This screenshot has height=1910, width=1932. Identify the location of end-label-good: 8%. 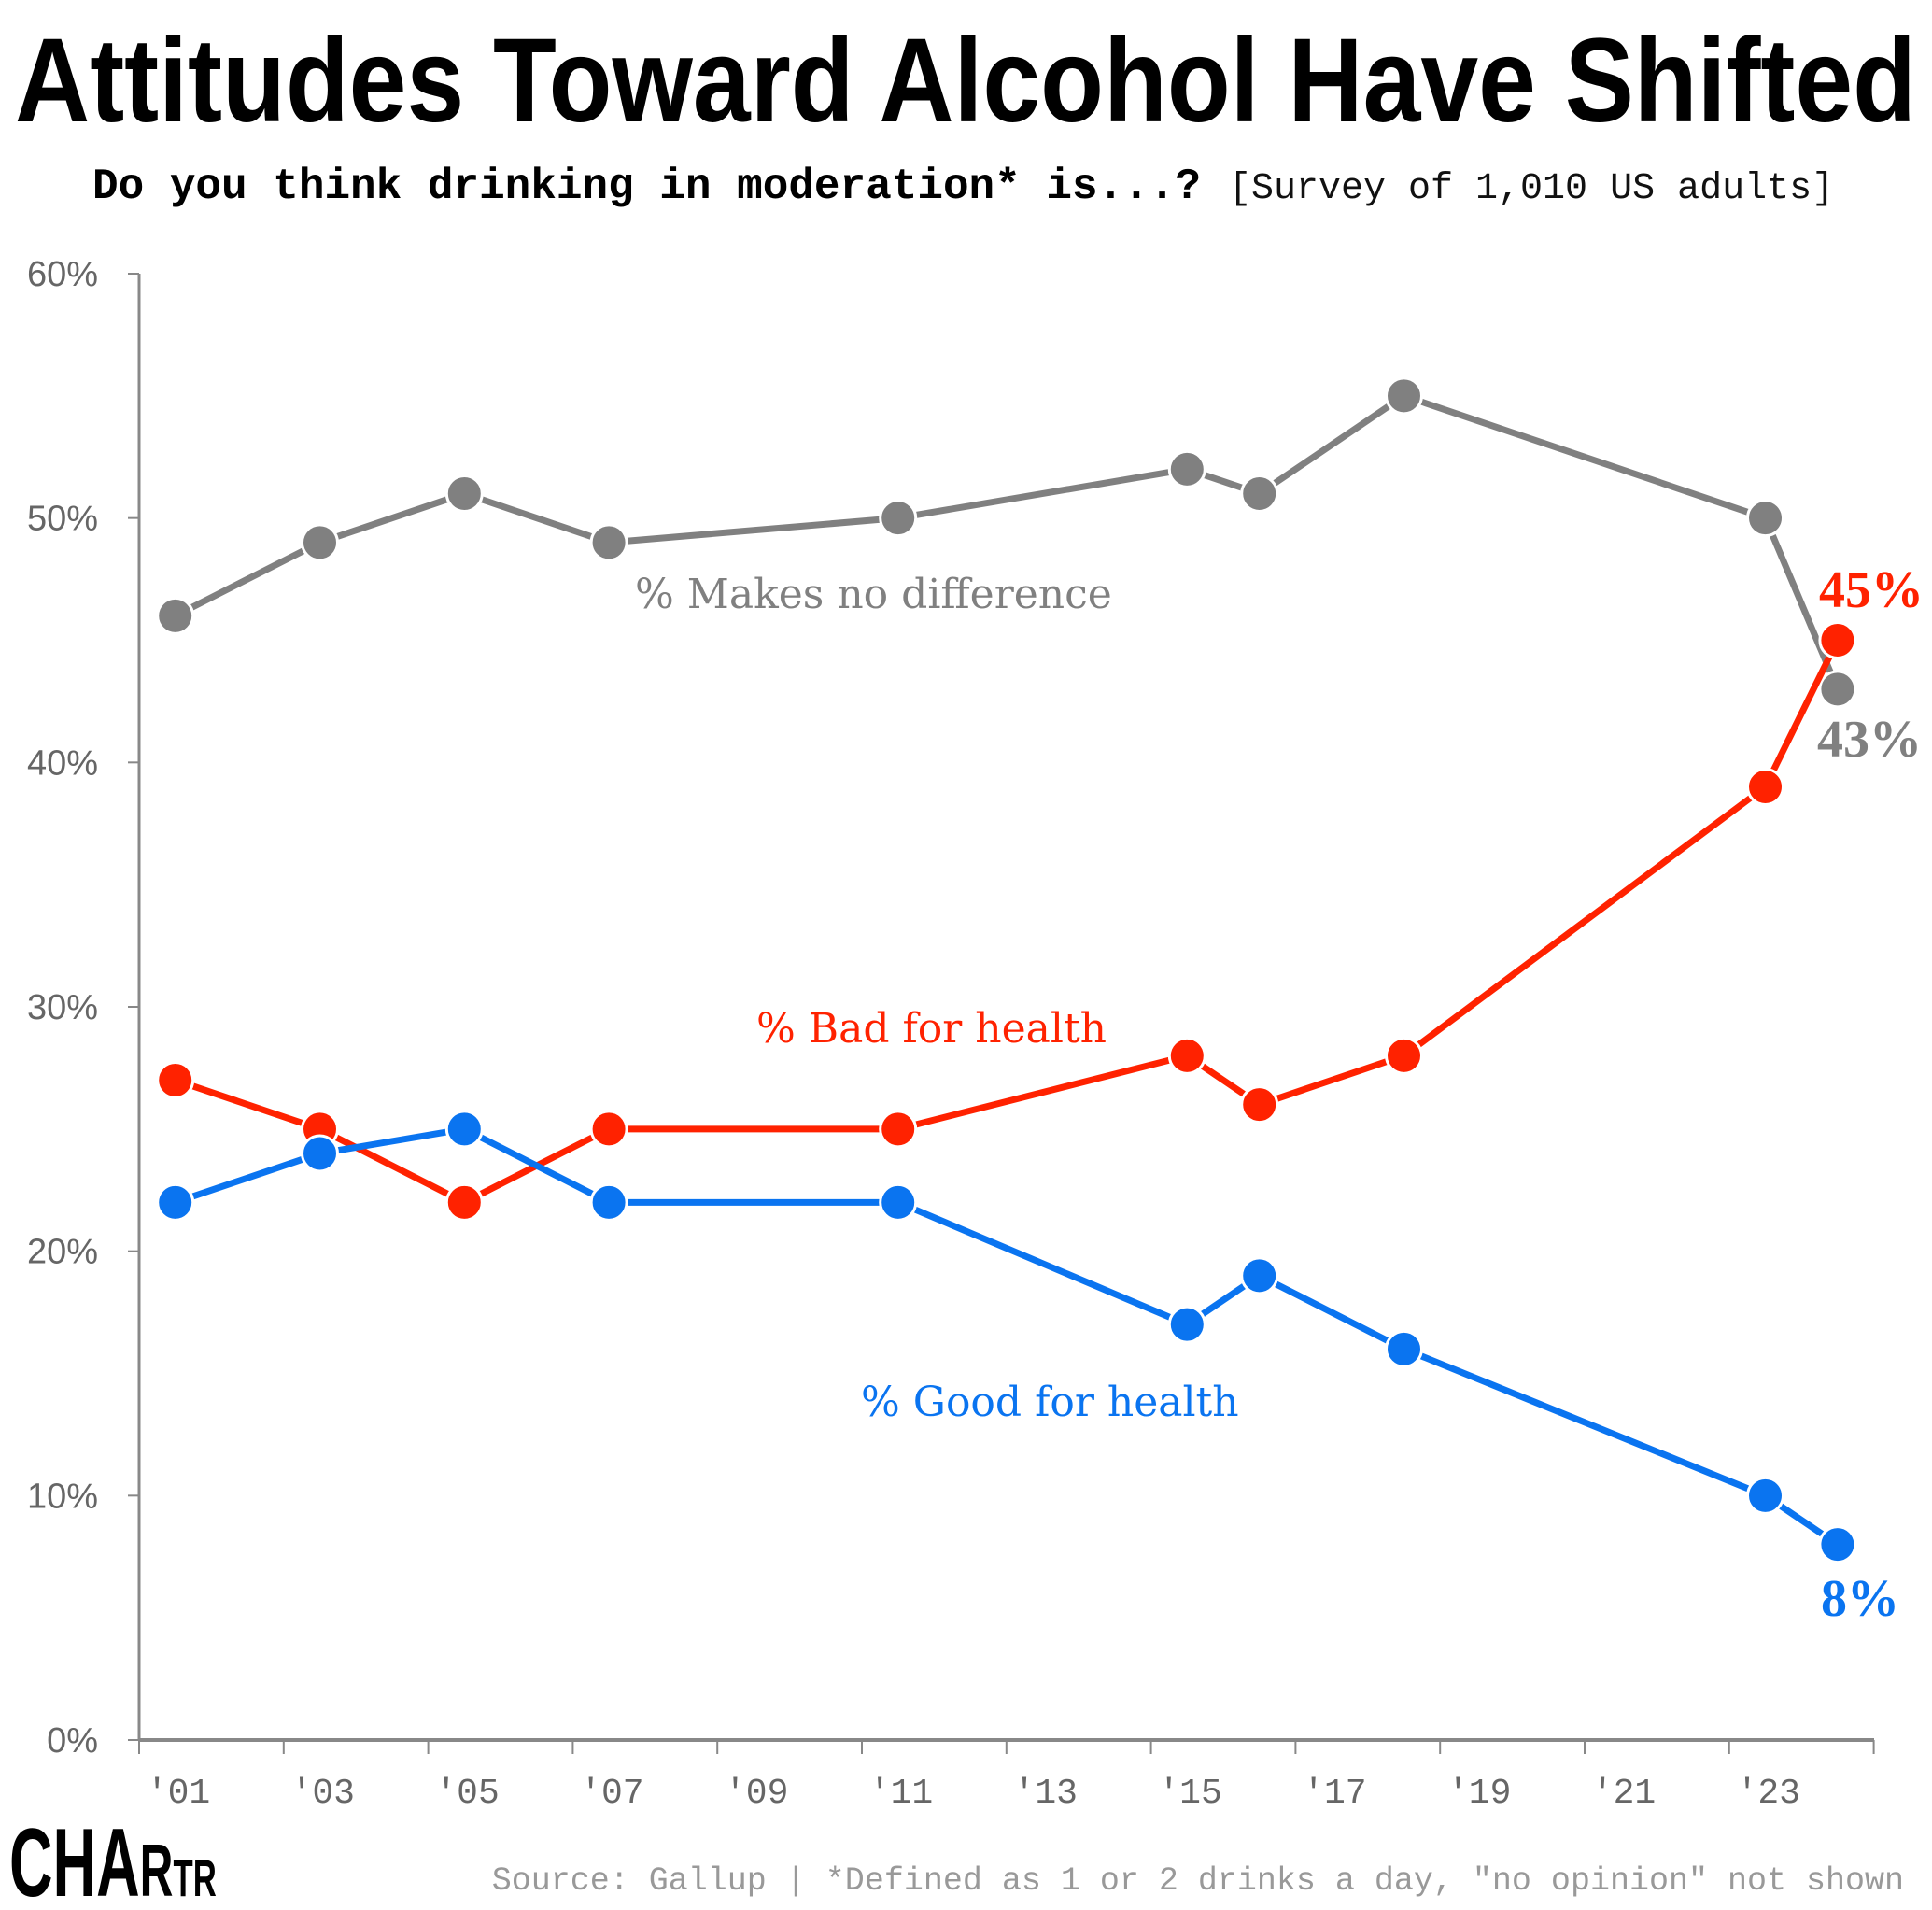
(1860, 1599).